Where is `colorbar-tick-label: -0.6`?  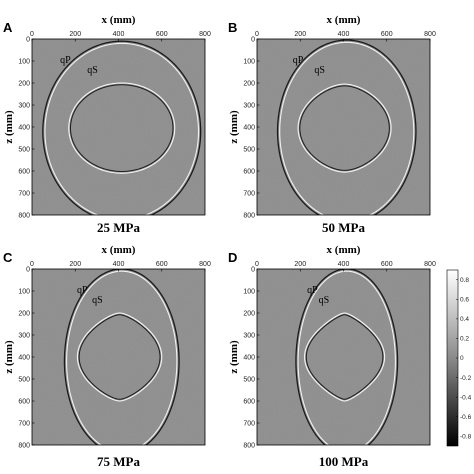 colorbar-tick-label: -0.6 is located at coordinates (466, 417).